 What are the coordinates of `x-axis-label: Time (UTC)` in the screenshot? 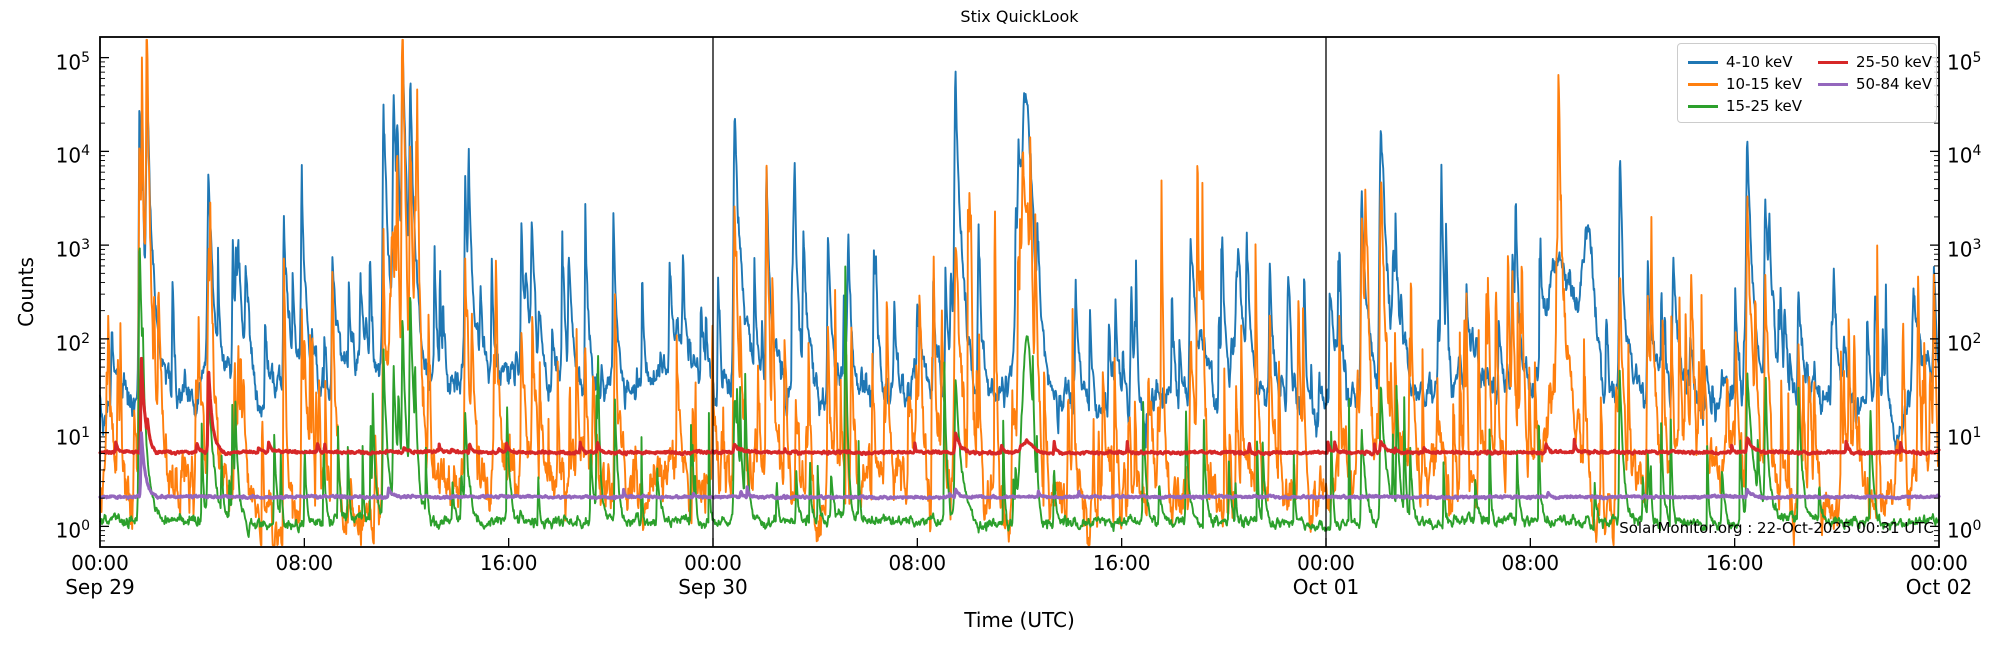 It's located at (1019, 620).